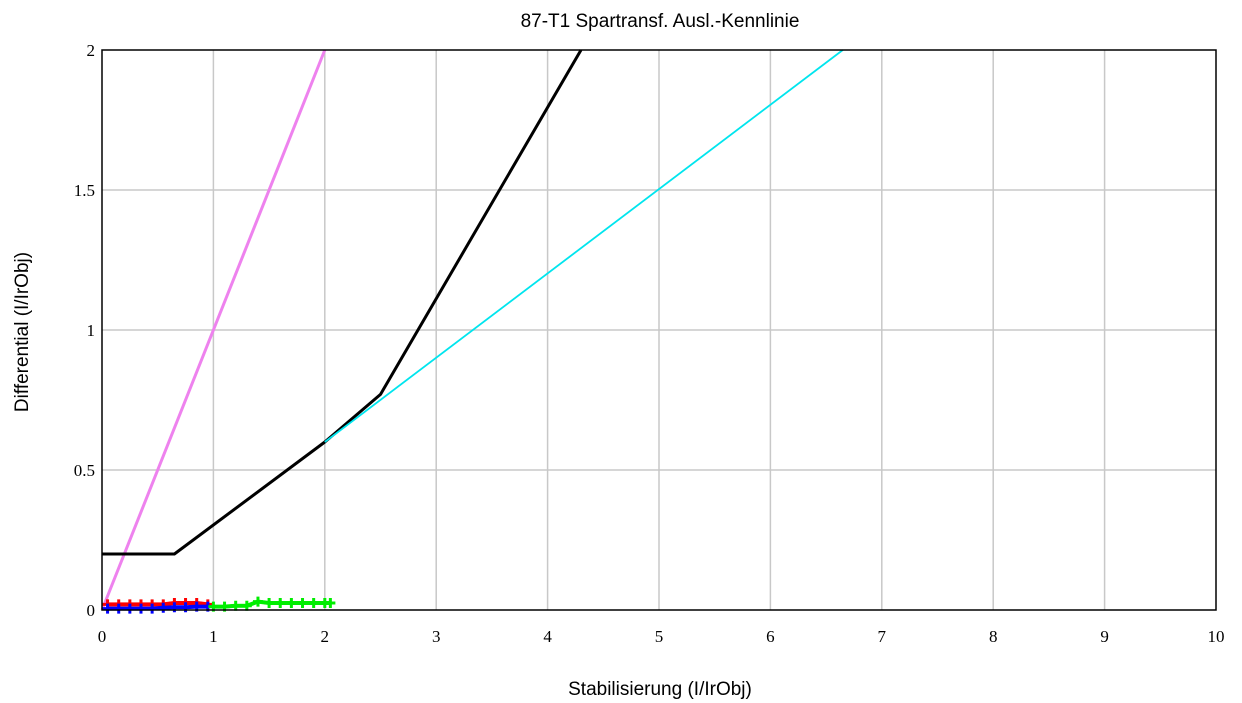  I want to click on x-tick-label: 7, so click(882, 636).